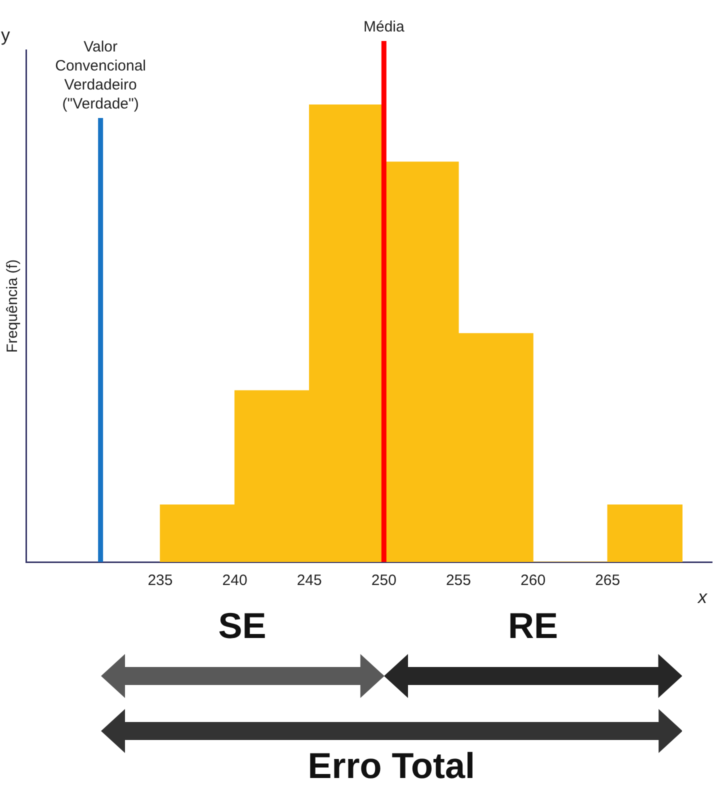 This screenshot has width=726, height=785. I want to click on ref-line-label: Valor Convencional Verdadeiro ("Verdade"), so click(100, 75).